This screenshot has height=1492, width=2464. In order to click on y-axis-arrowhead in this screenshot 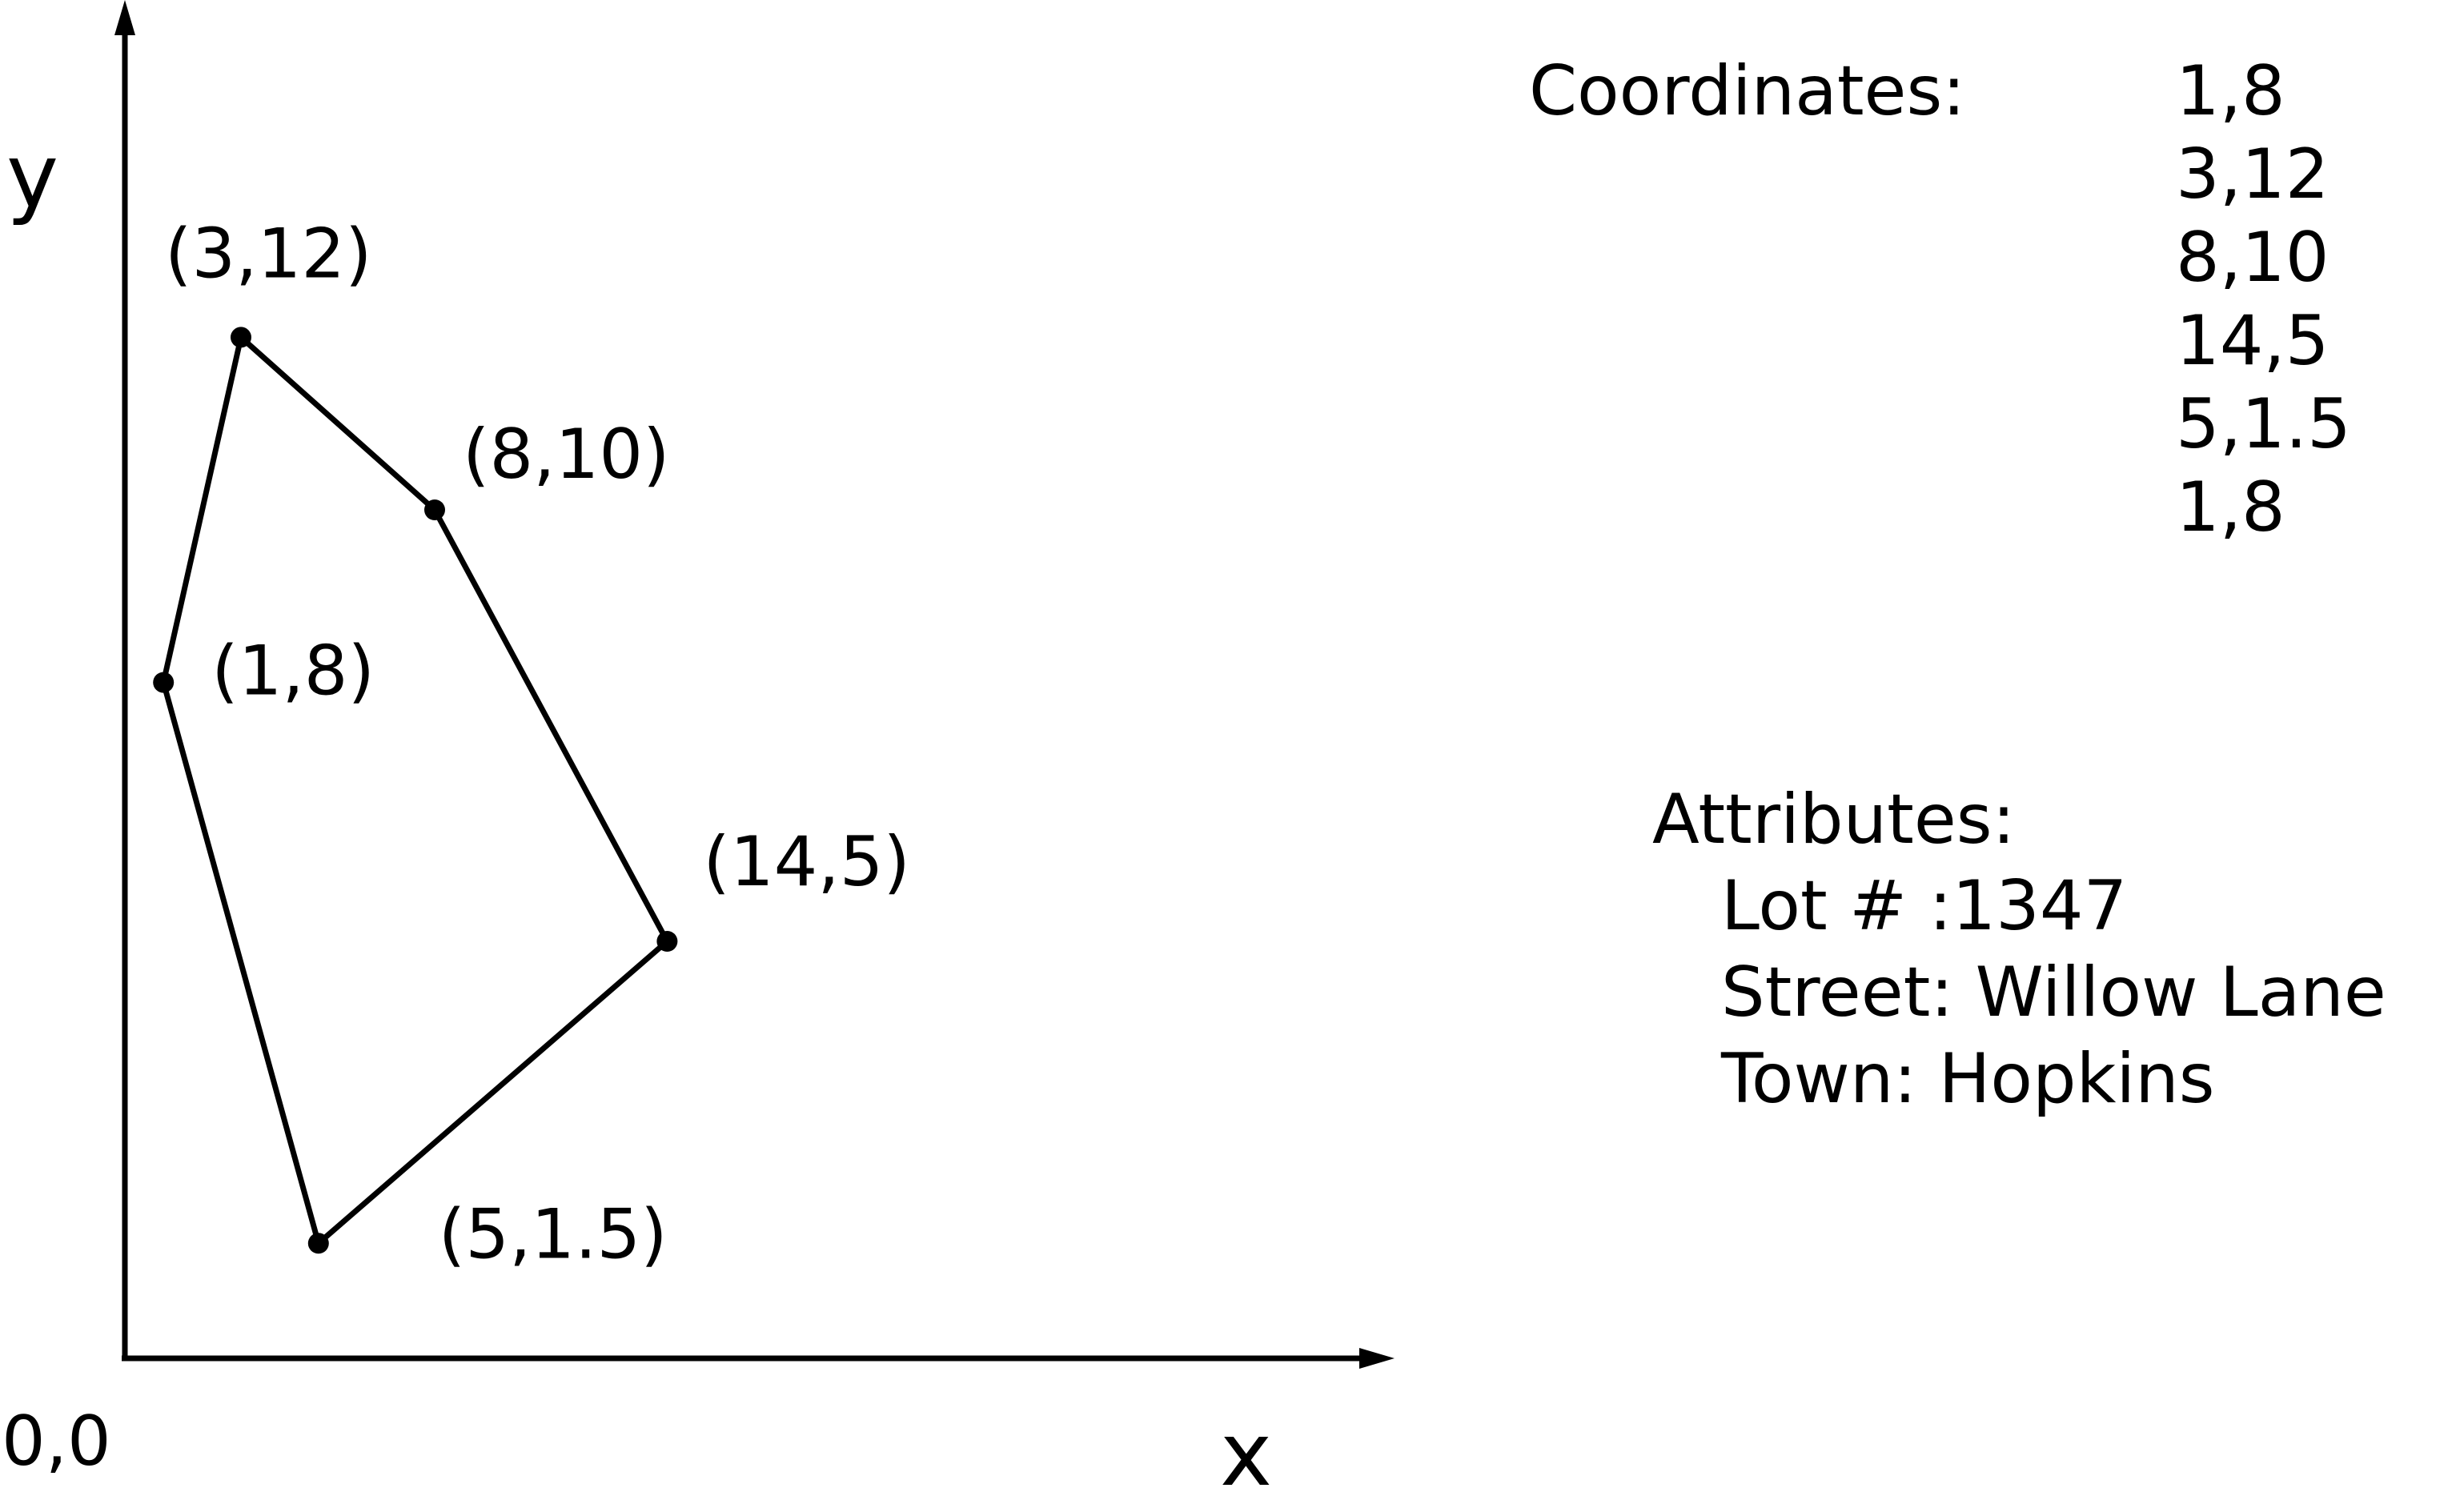, I will do `click(124, 17)`.